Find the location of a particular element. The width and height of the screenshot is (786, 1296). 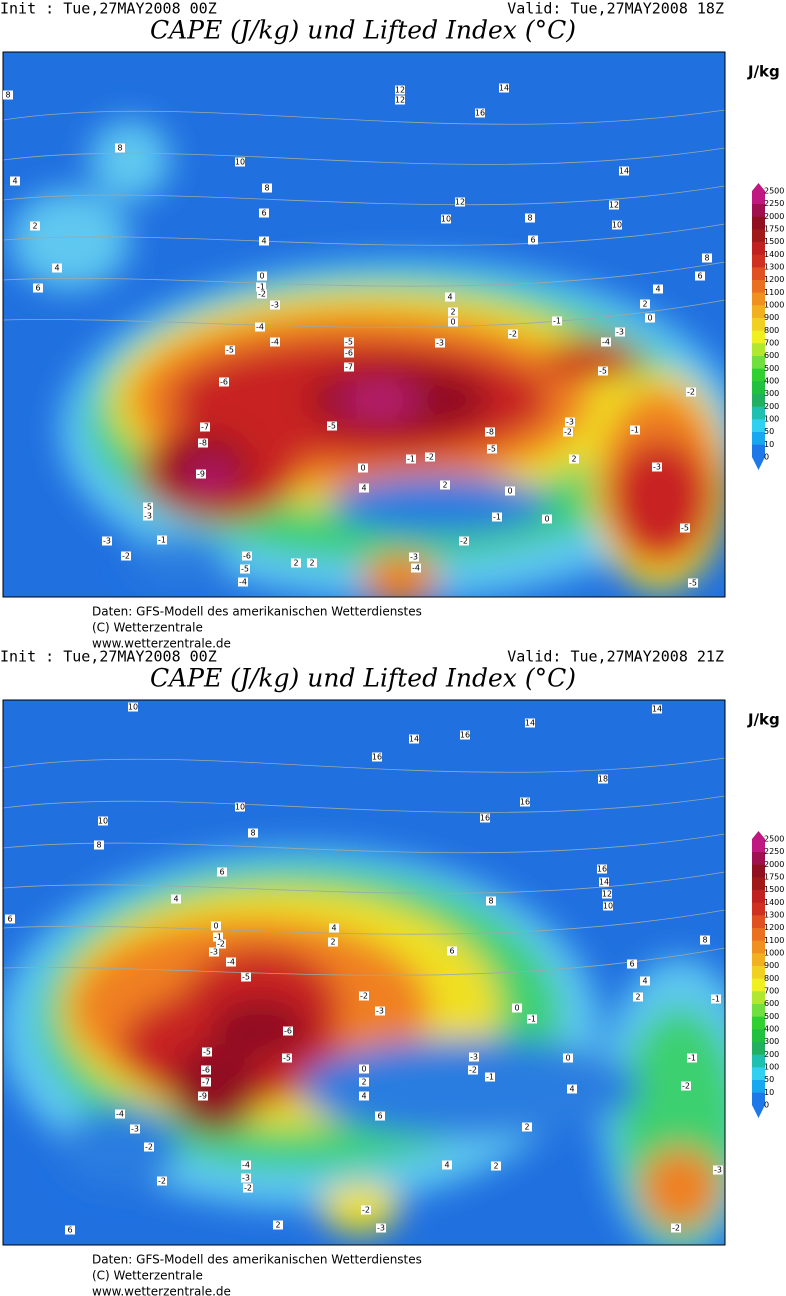

colorbar-label: 900 is located at coordinates (771, 317).